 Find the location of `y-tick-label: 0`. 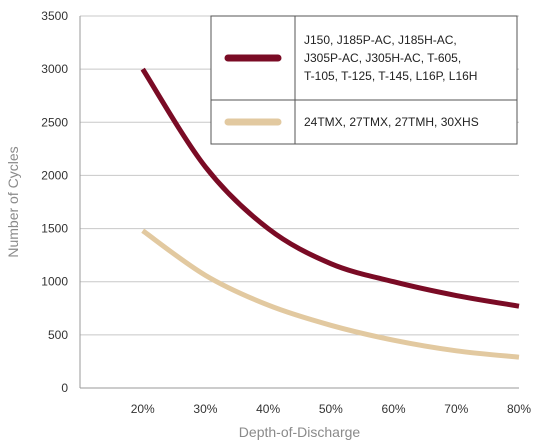

y-tick-label: 0 is located at coordinates (64, 388).